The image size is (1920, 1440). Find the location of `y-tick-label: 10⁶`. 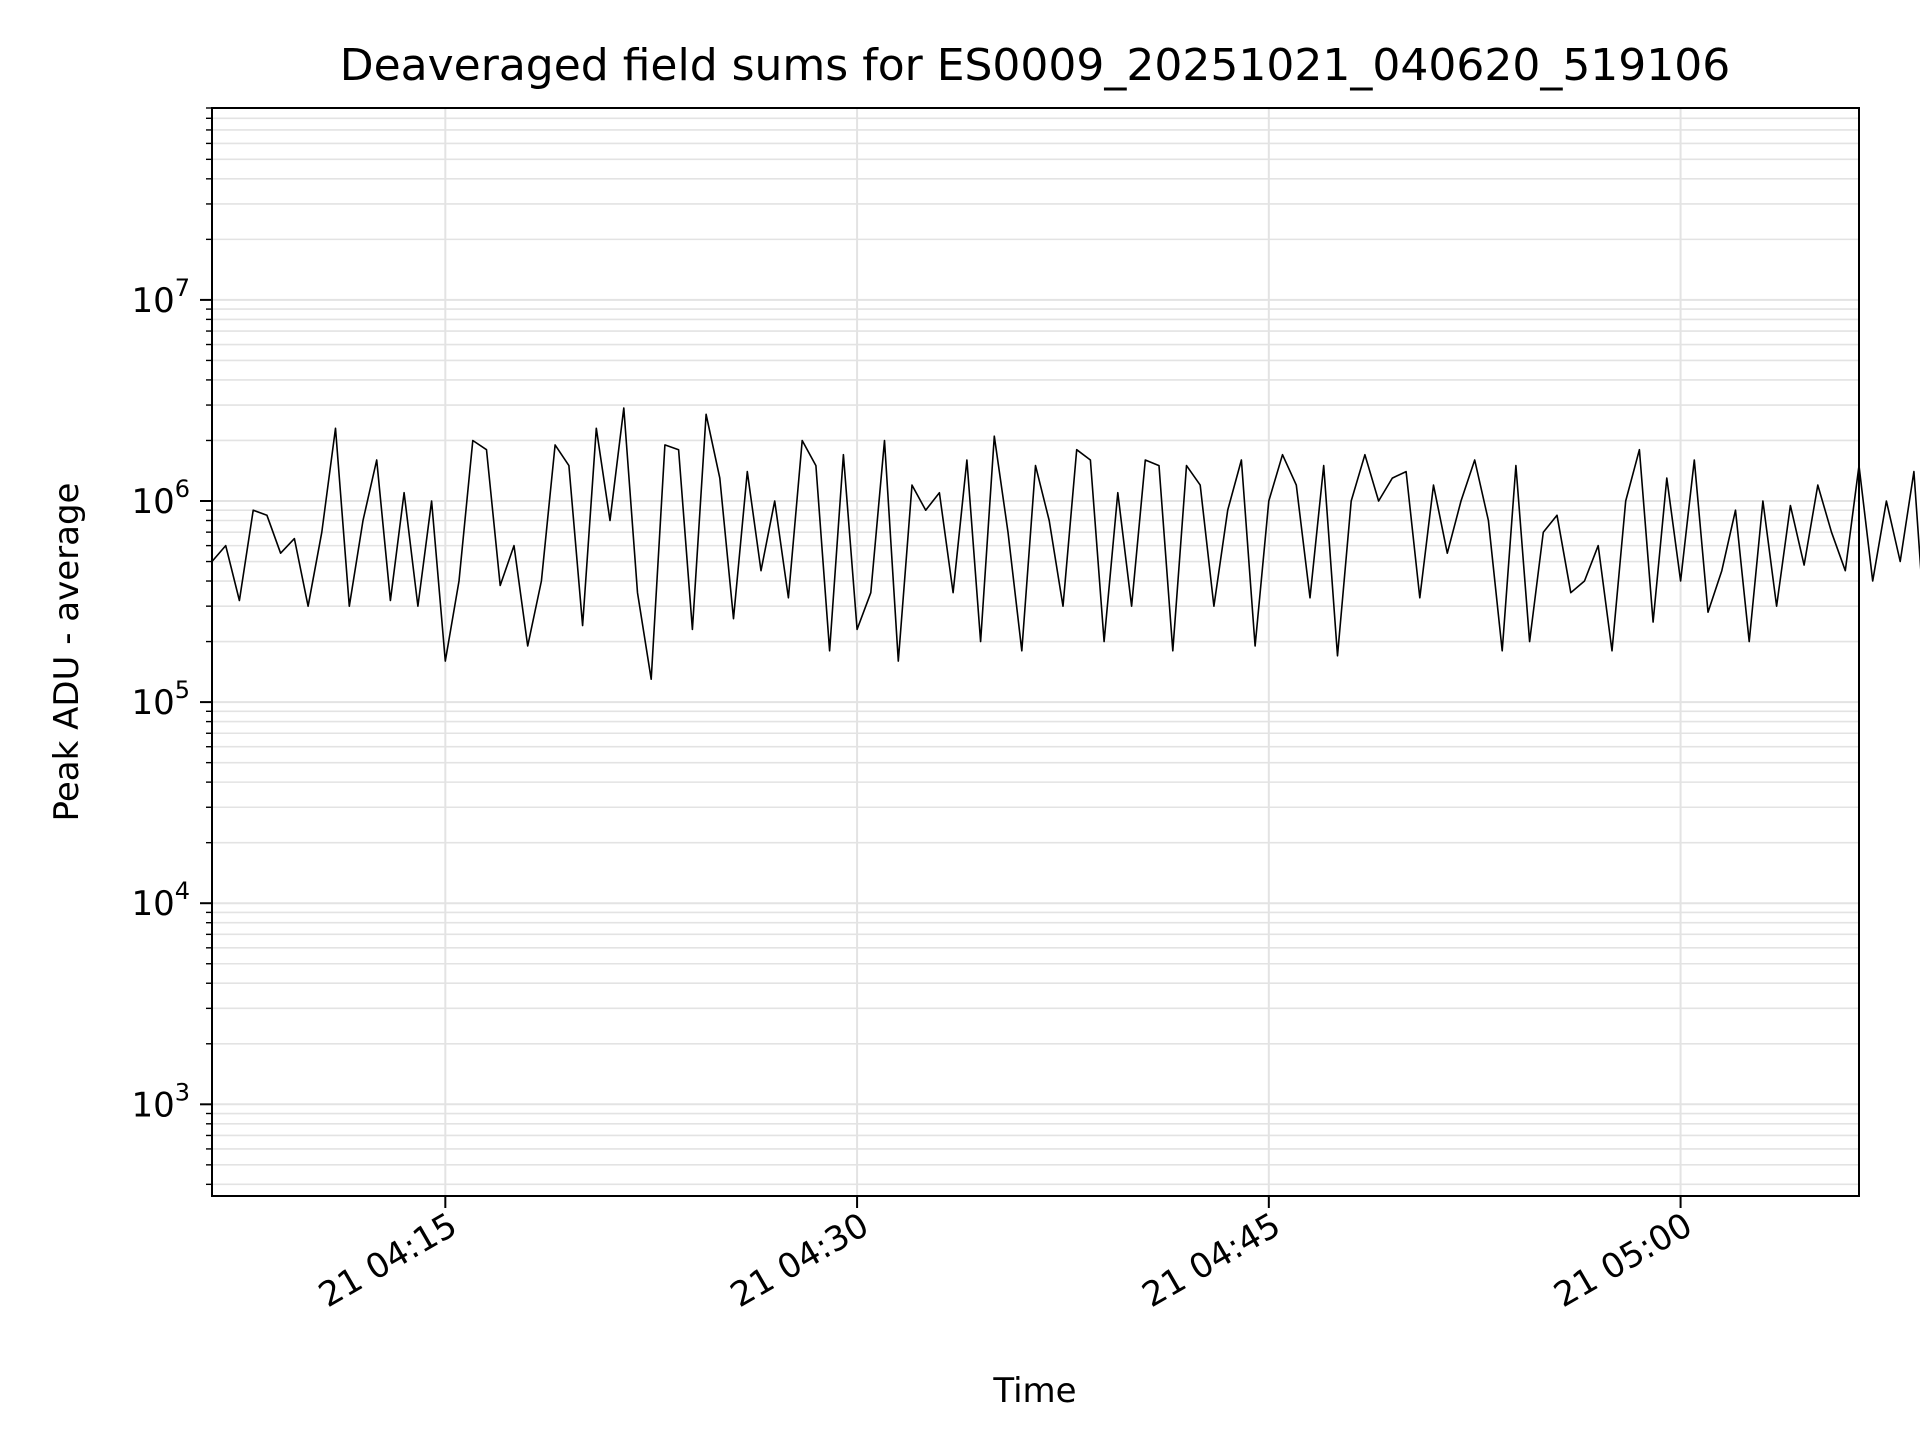

y-tick-label: 10⁶ is located at coordinates (160, 498).